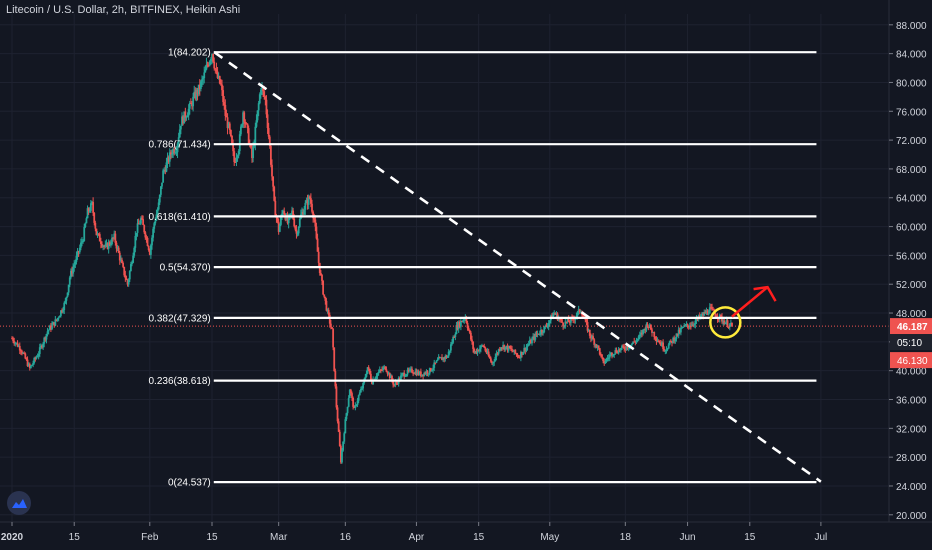 The height and width of the screenshot is (550, 932). I want to click on time-axis: 2020 15 Feb 15 Mar 16 Apr 15 May 18 Jun 15 Jul, so click(466, 532).